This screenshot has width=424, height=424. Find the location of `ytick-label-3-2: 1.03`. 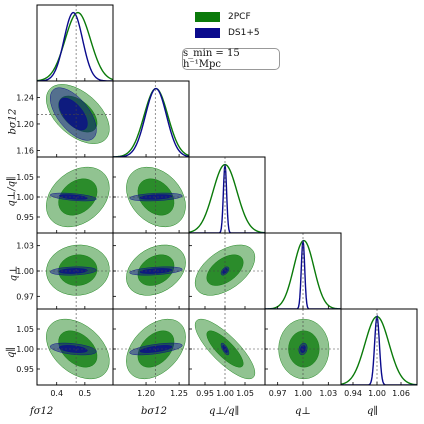

ytick-label-3-2: 1.03 is located at coordinates (25, 246).